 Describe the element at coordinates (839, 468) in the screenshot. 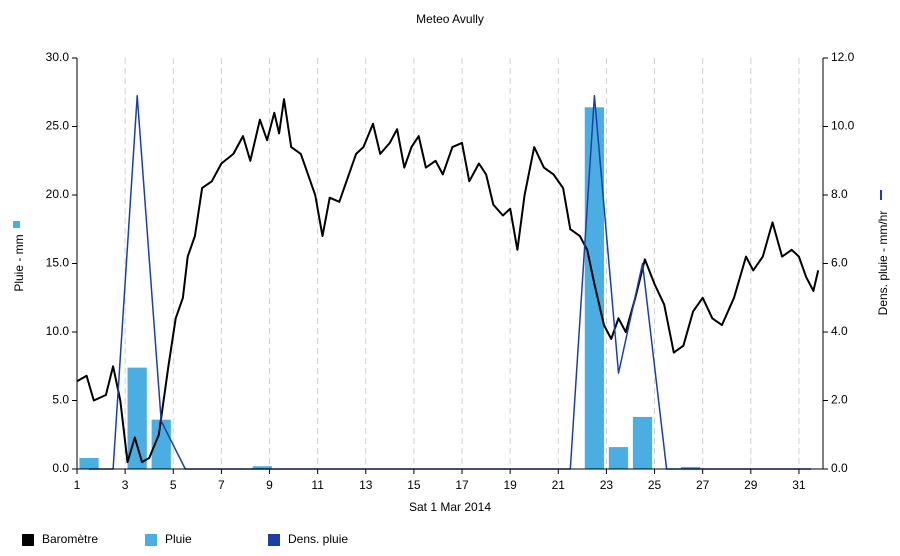

I see `y2-tick-label: 0.0` at that location.